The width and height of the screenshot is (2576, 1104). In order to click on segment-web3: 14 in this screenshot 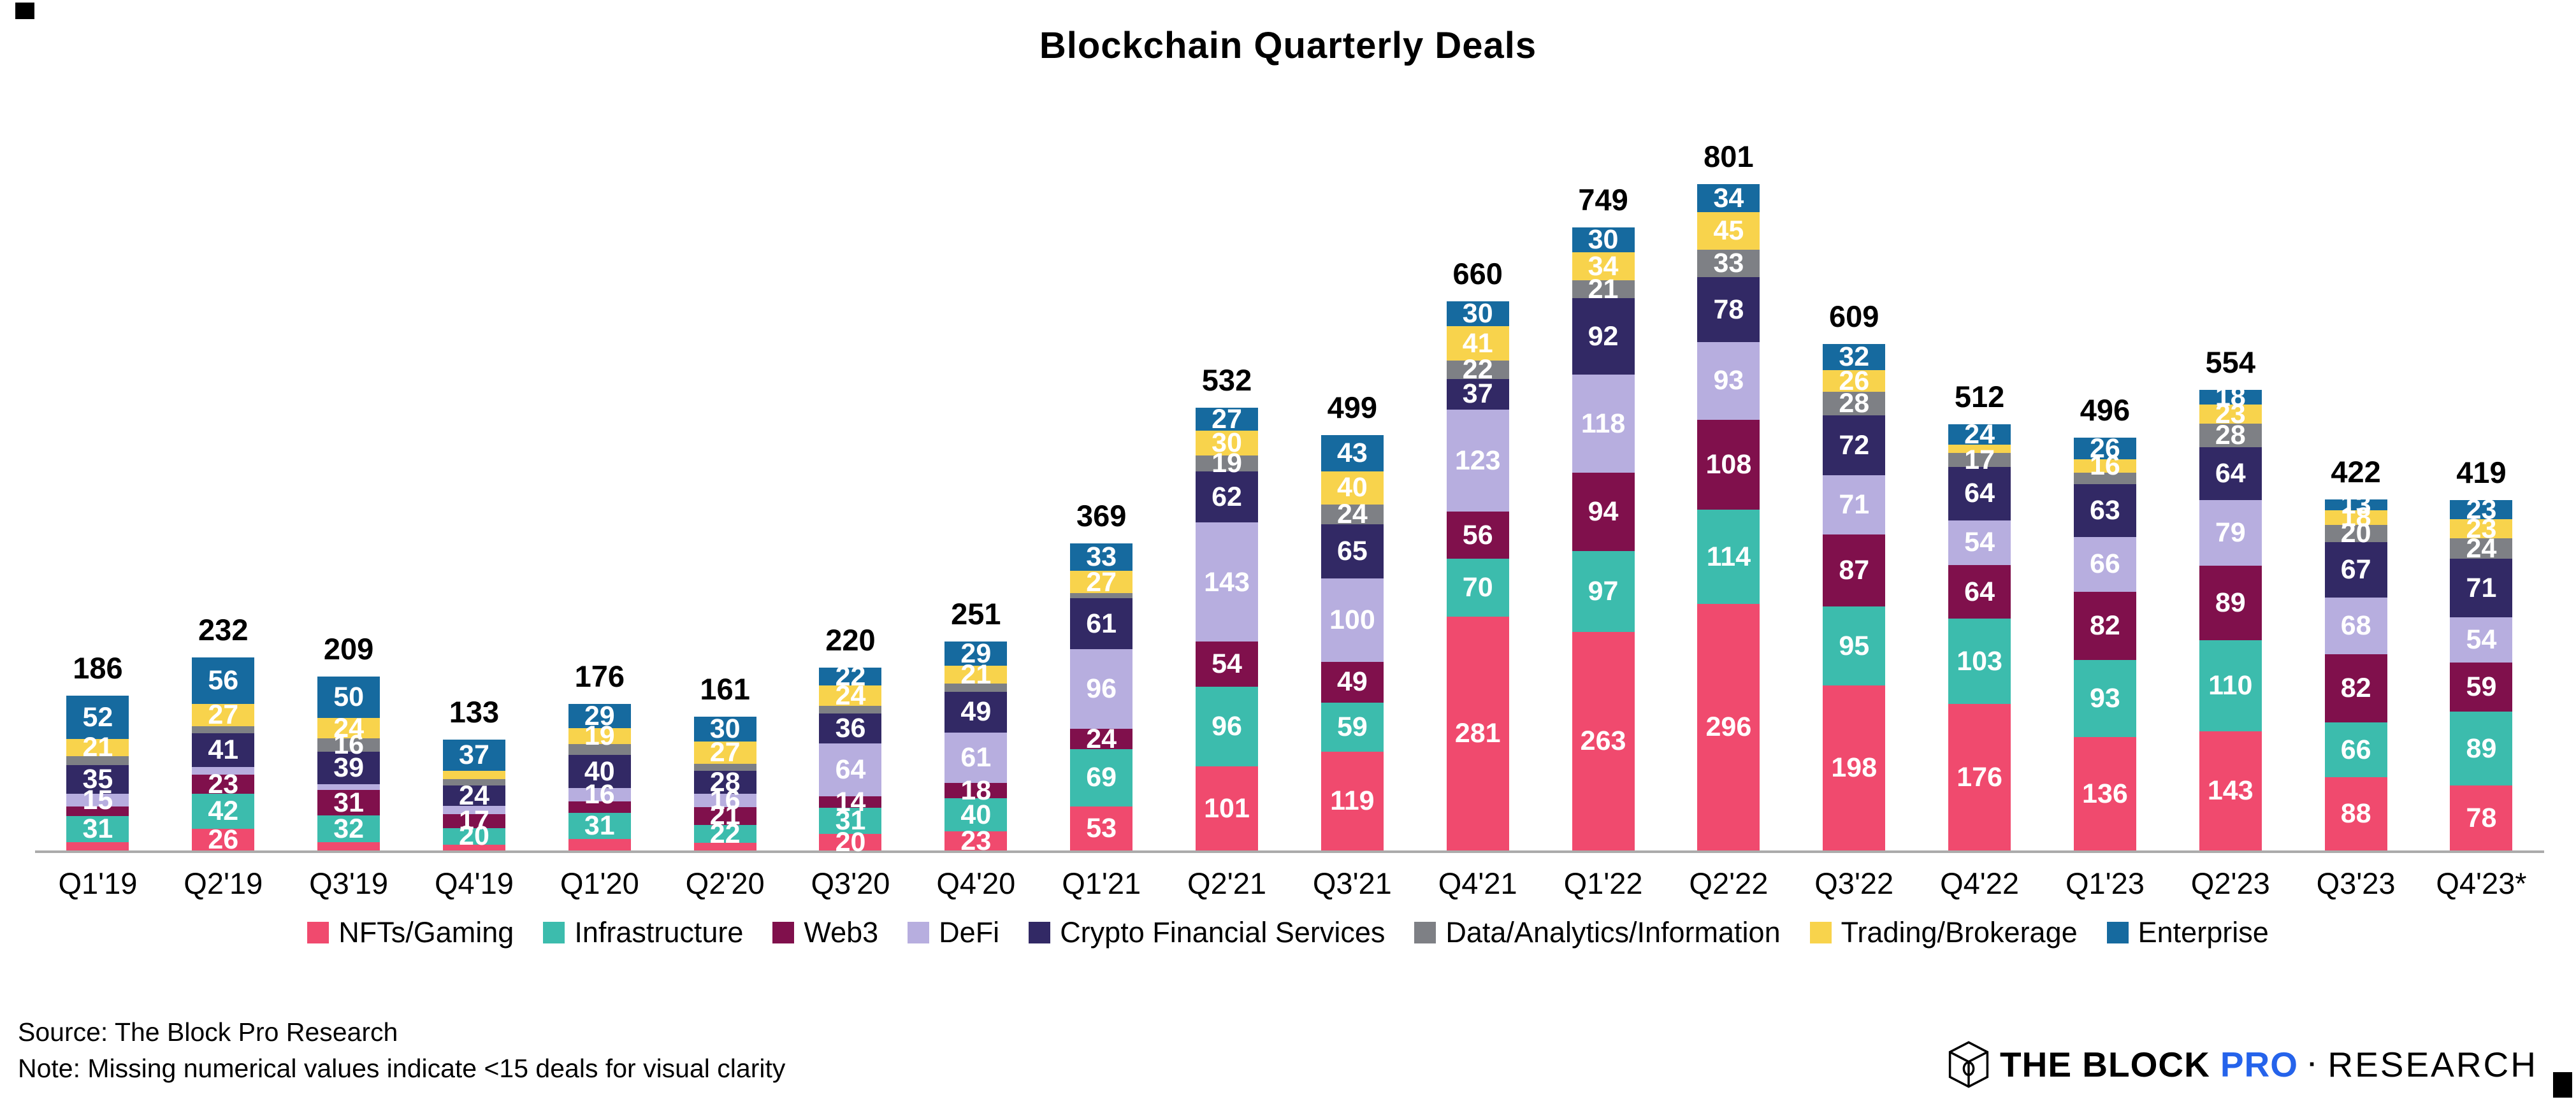, I will do `click(850, 802)`.